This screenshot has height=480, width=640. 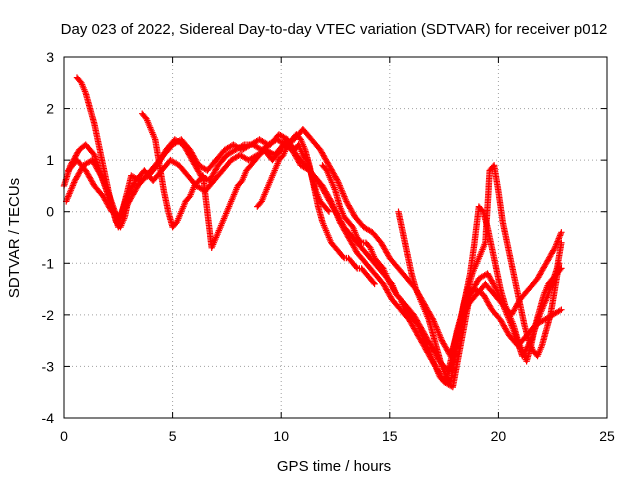 I want to click on y-tick-label: -3, so click(x=48, y=366).